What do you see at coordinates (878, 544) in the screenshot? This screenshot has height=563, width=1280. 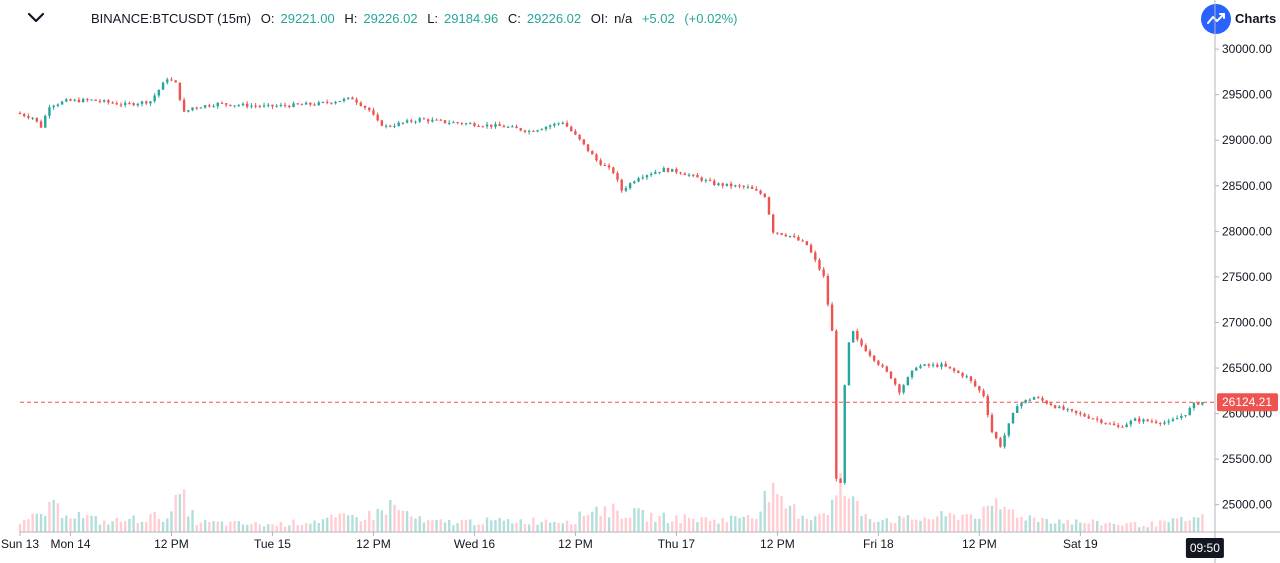 I see `x-tick-label: Fri 18` at bounding box center [878, 544].